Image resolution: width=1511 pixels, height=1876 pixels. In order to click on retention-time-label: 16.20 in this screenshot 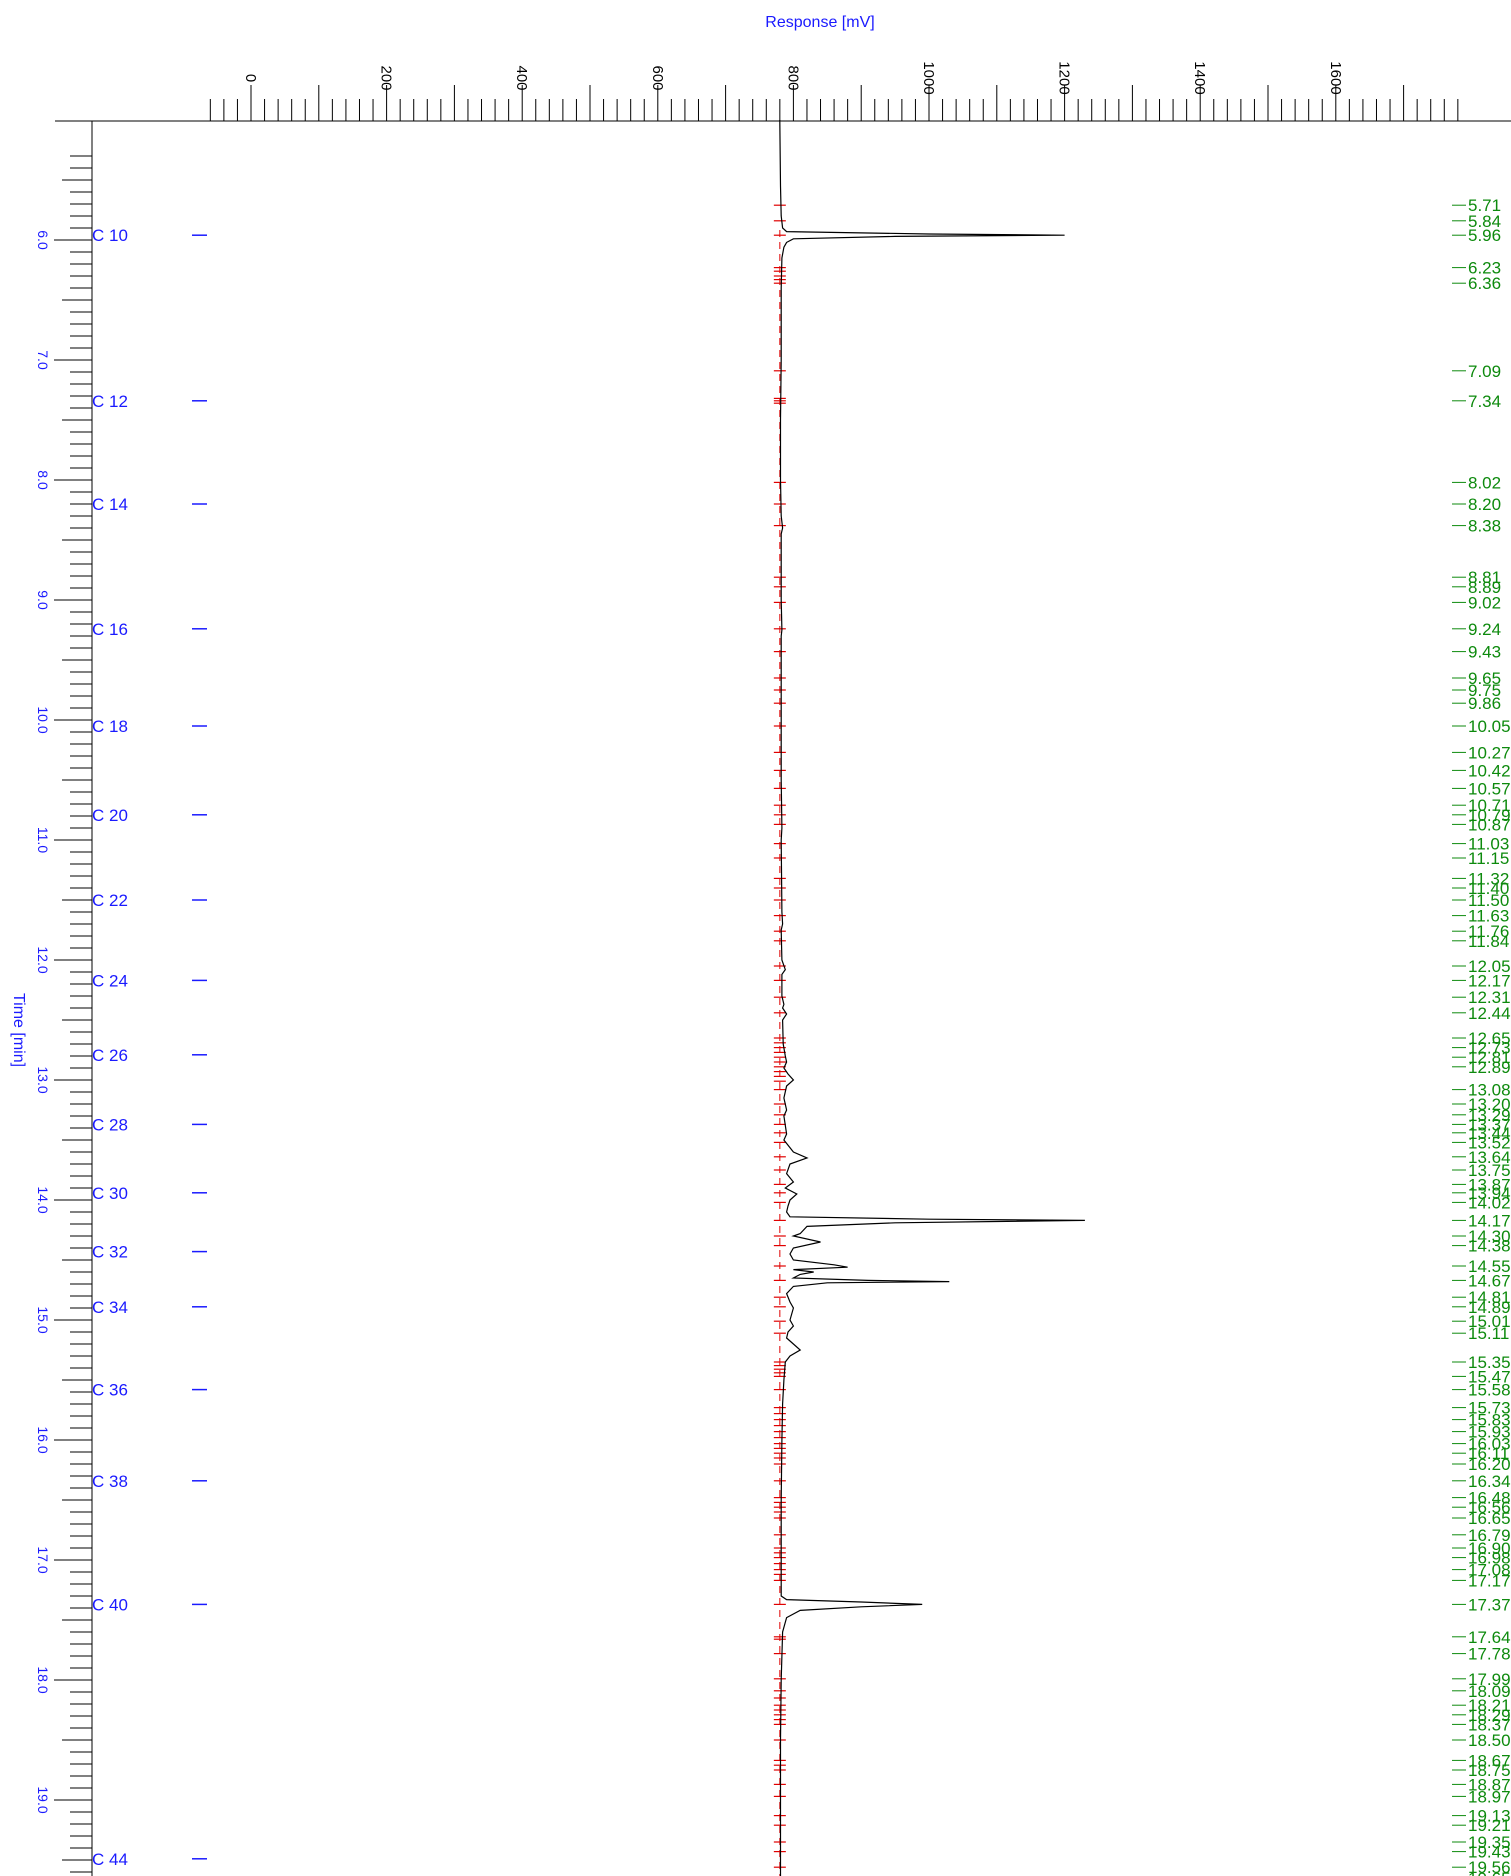, I will do `click(1489, 1464)`.